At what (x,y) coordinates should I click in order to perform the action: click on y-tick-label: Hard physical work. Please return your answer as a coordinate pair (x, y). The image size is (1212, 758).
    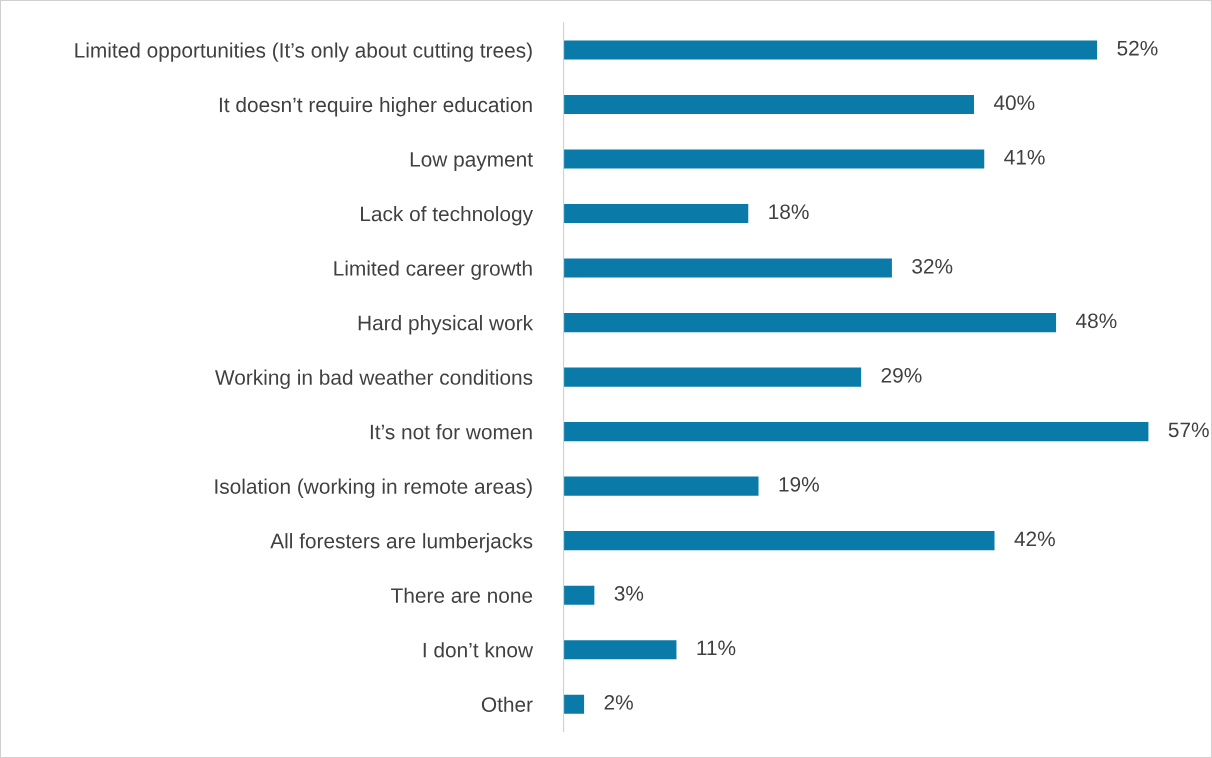
    Looking at the image, I should click on (446, 325).